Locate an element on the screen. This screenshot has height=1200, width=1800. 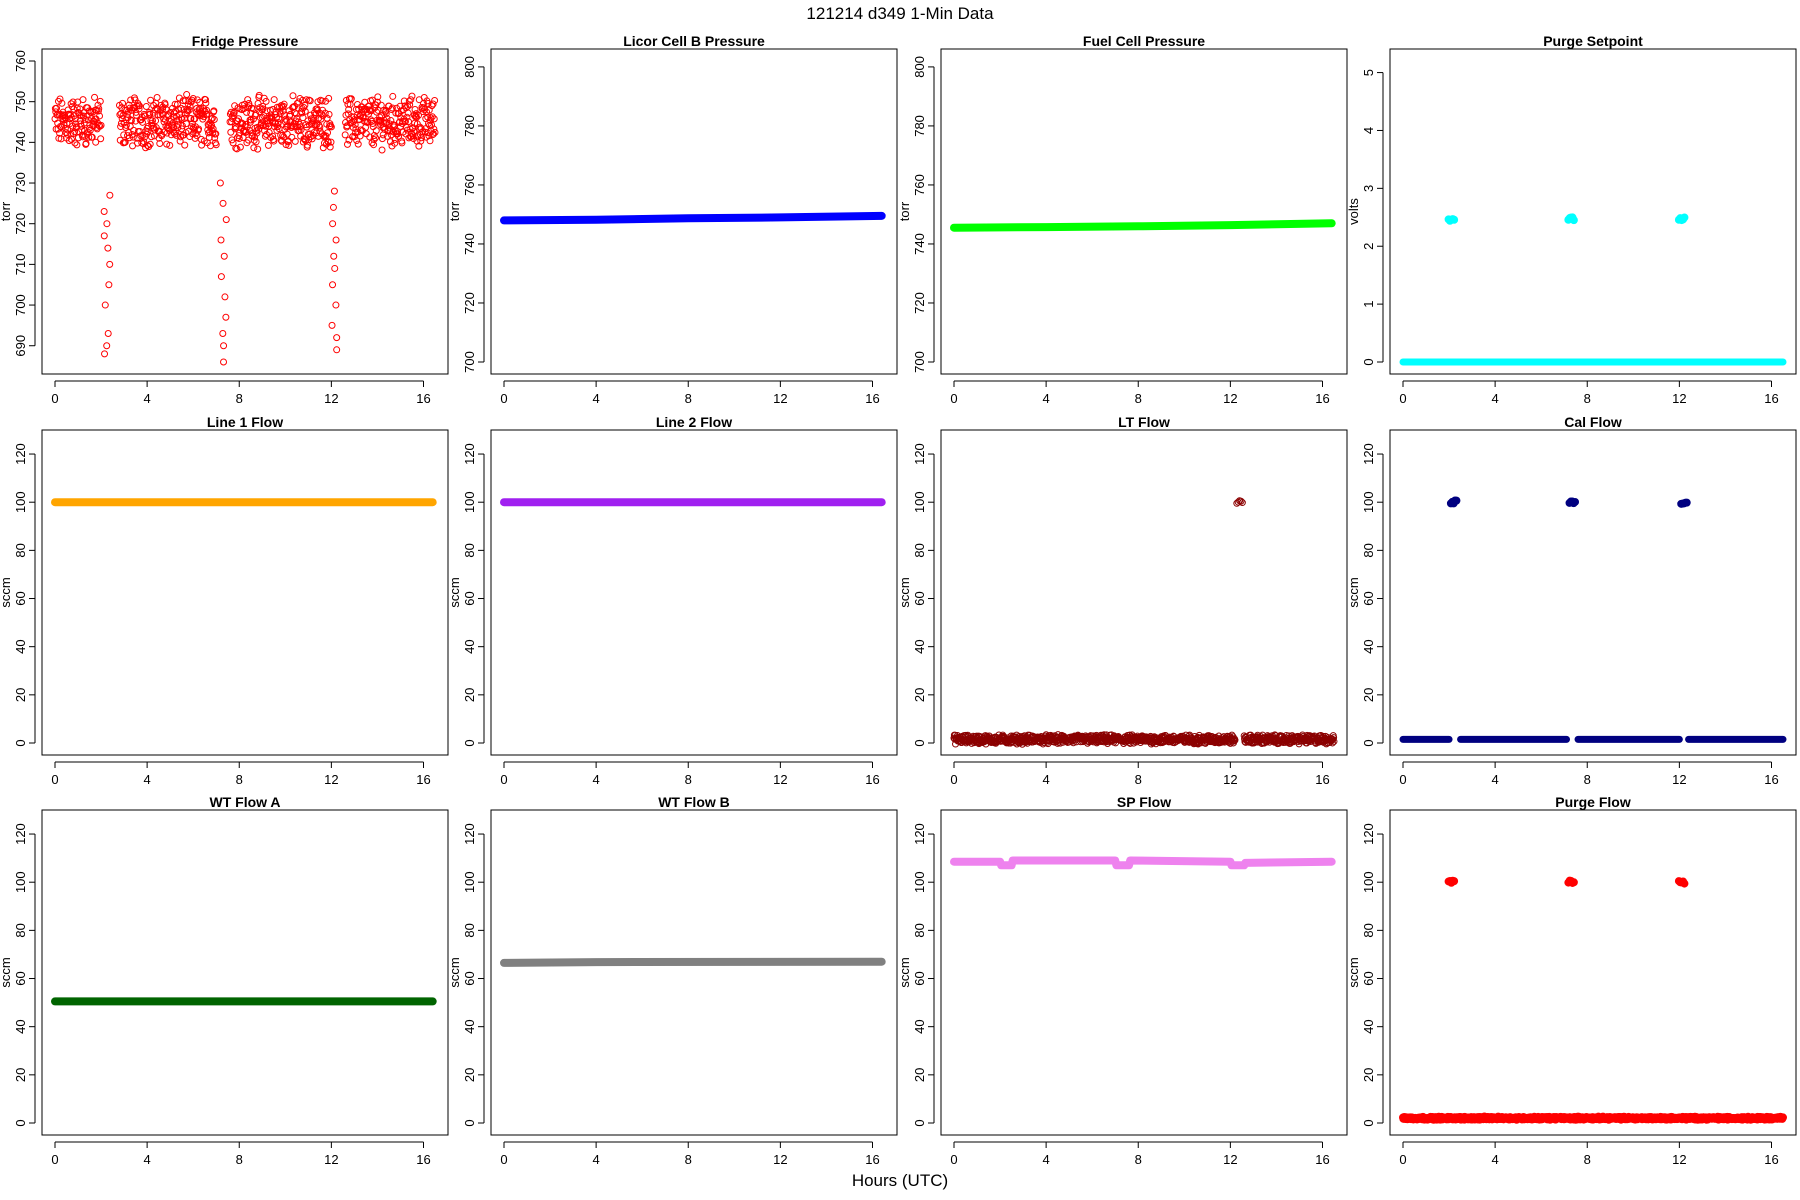
y-tick-label: 60 is located at coordinates (1368, 598).